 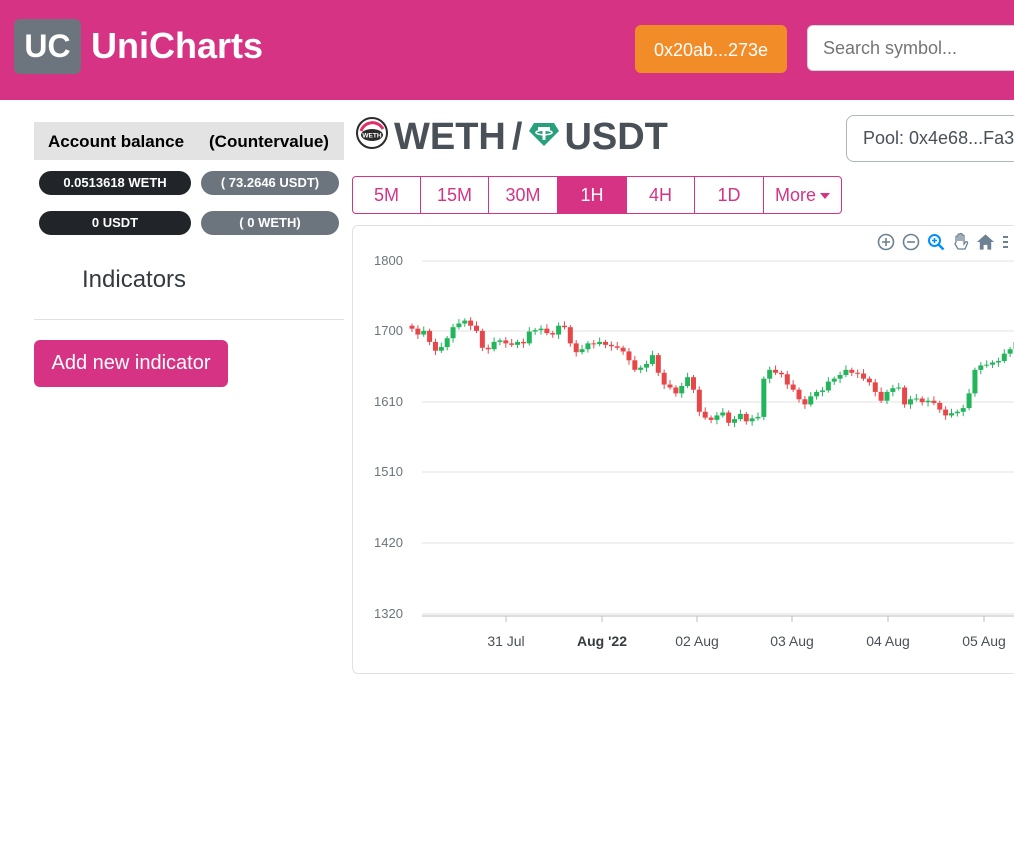 I want to click on menu-icon, so click(x=1005, y=242).